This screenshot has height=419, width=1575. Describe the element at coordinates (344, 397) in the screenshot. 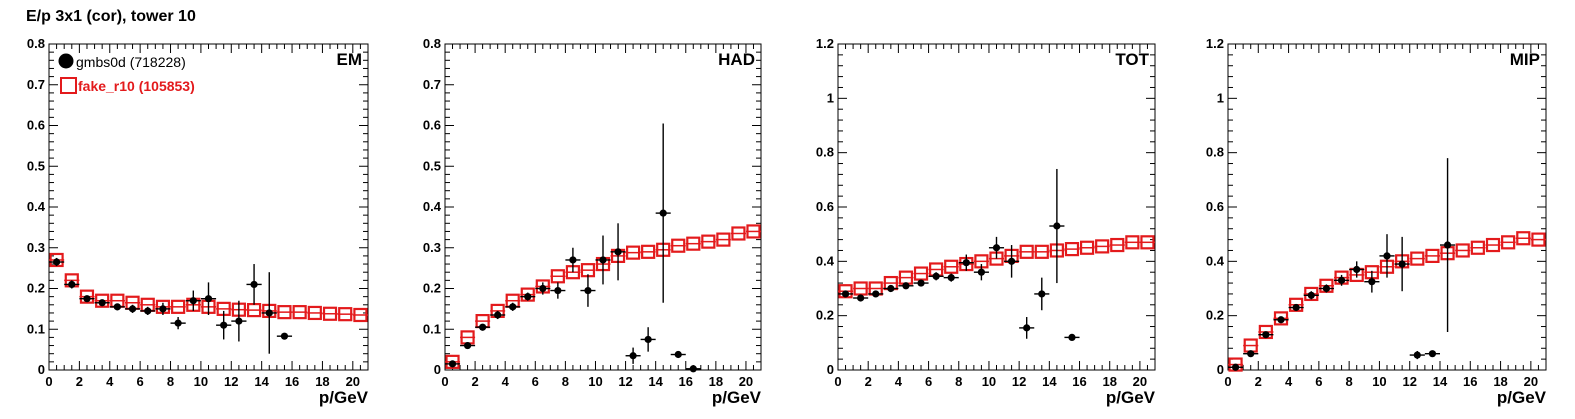

I see `x-axis-label: p/GeV` at that location.